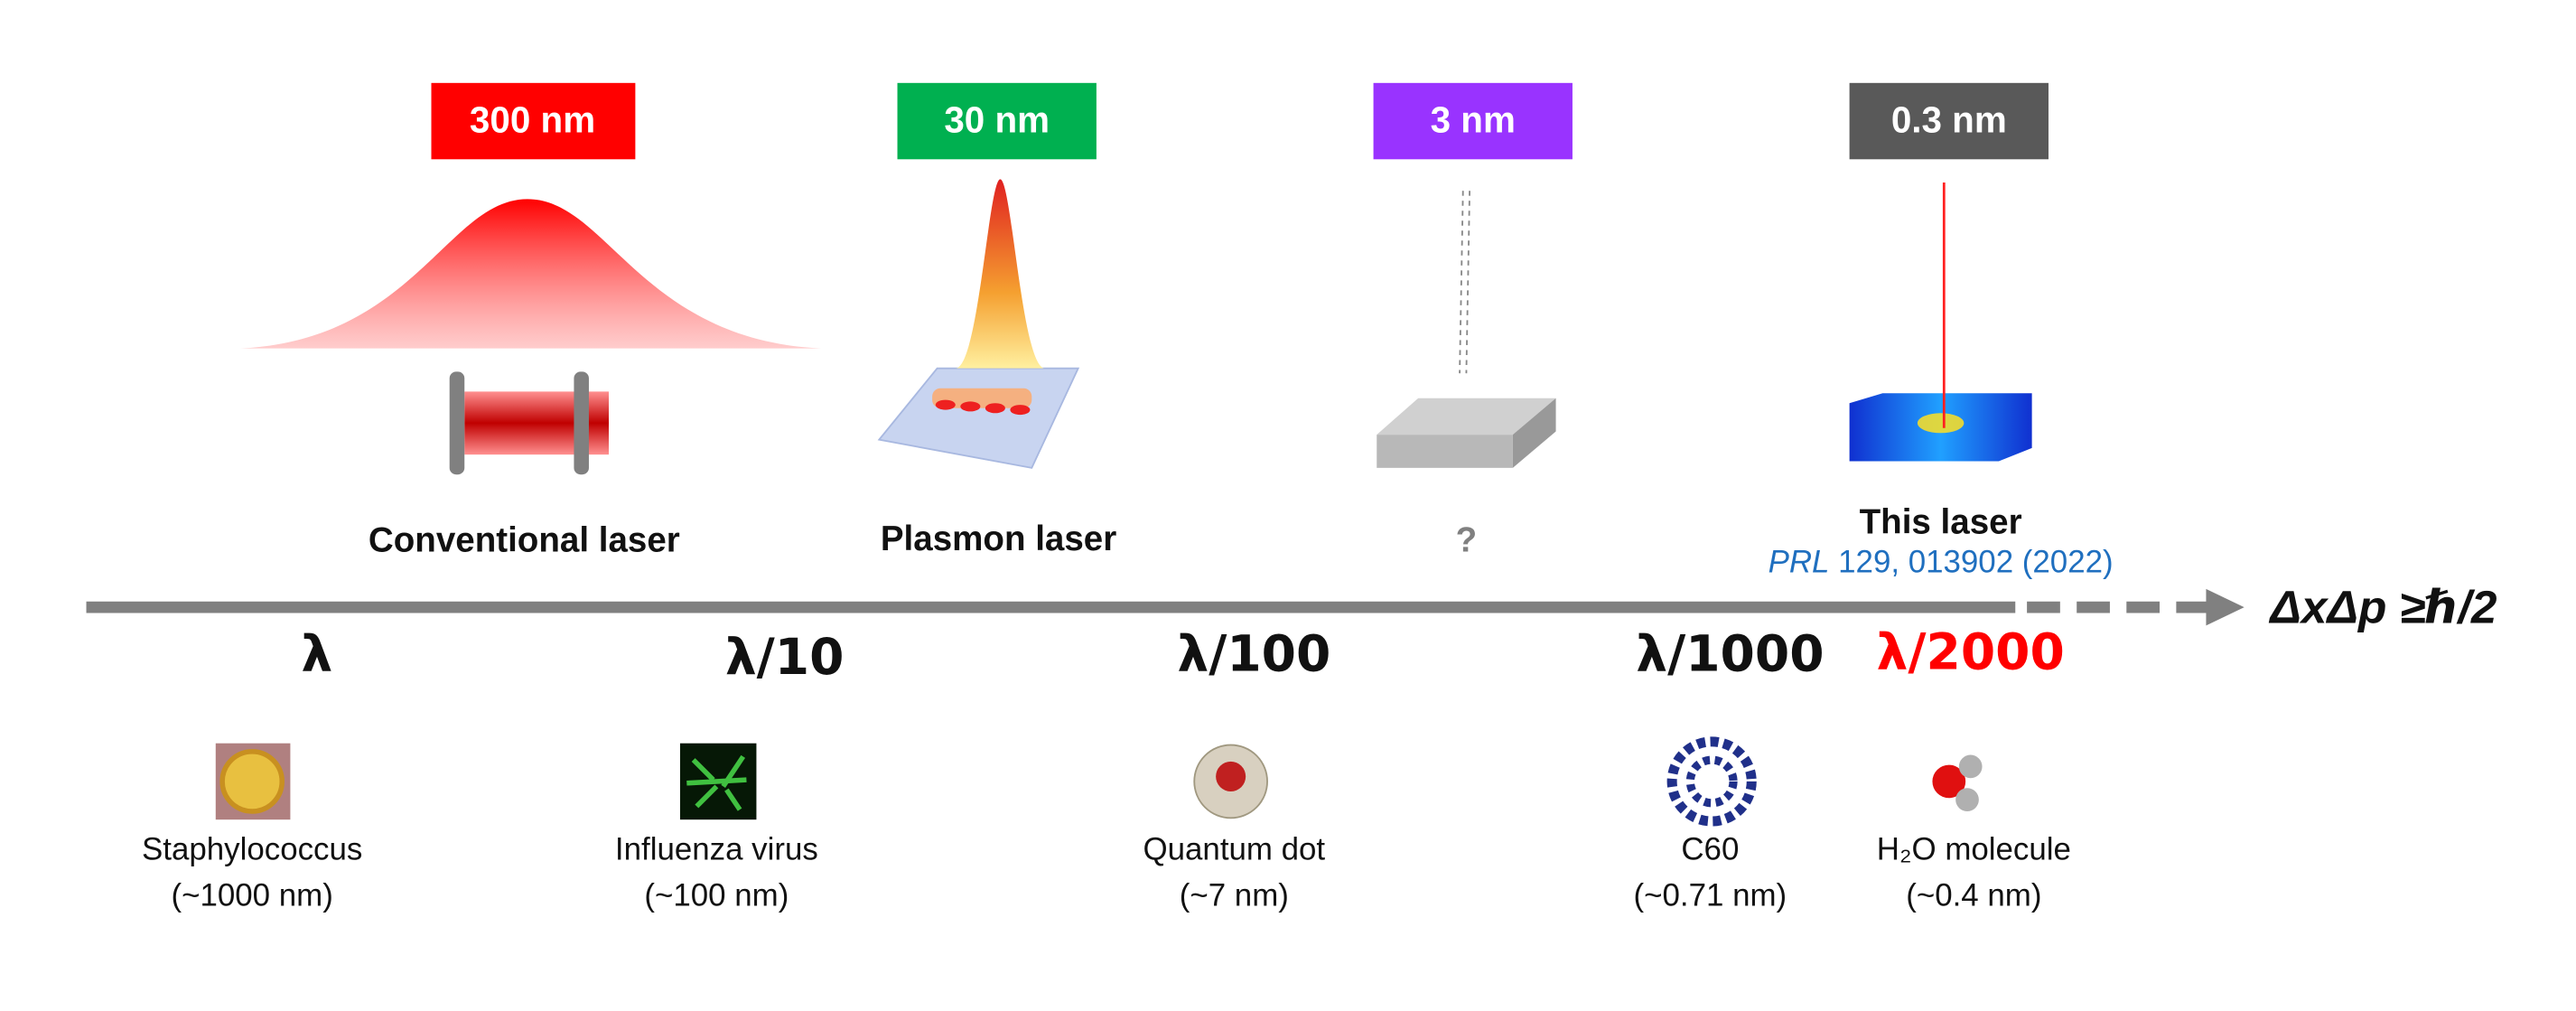 This screenshot has width=2576, height=1011. What do you see at coordinates (1234, 895) in the screenshot?
I see `object-size: (~7 nm)` at bounding box center [1234, 895].